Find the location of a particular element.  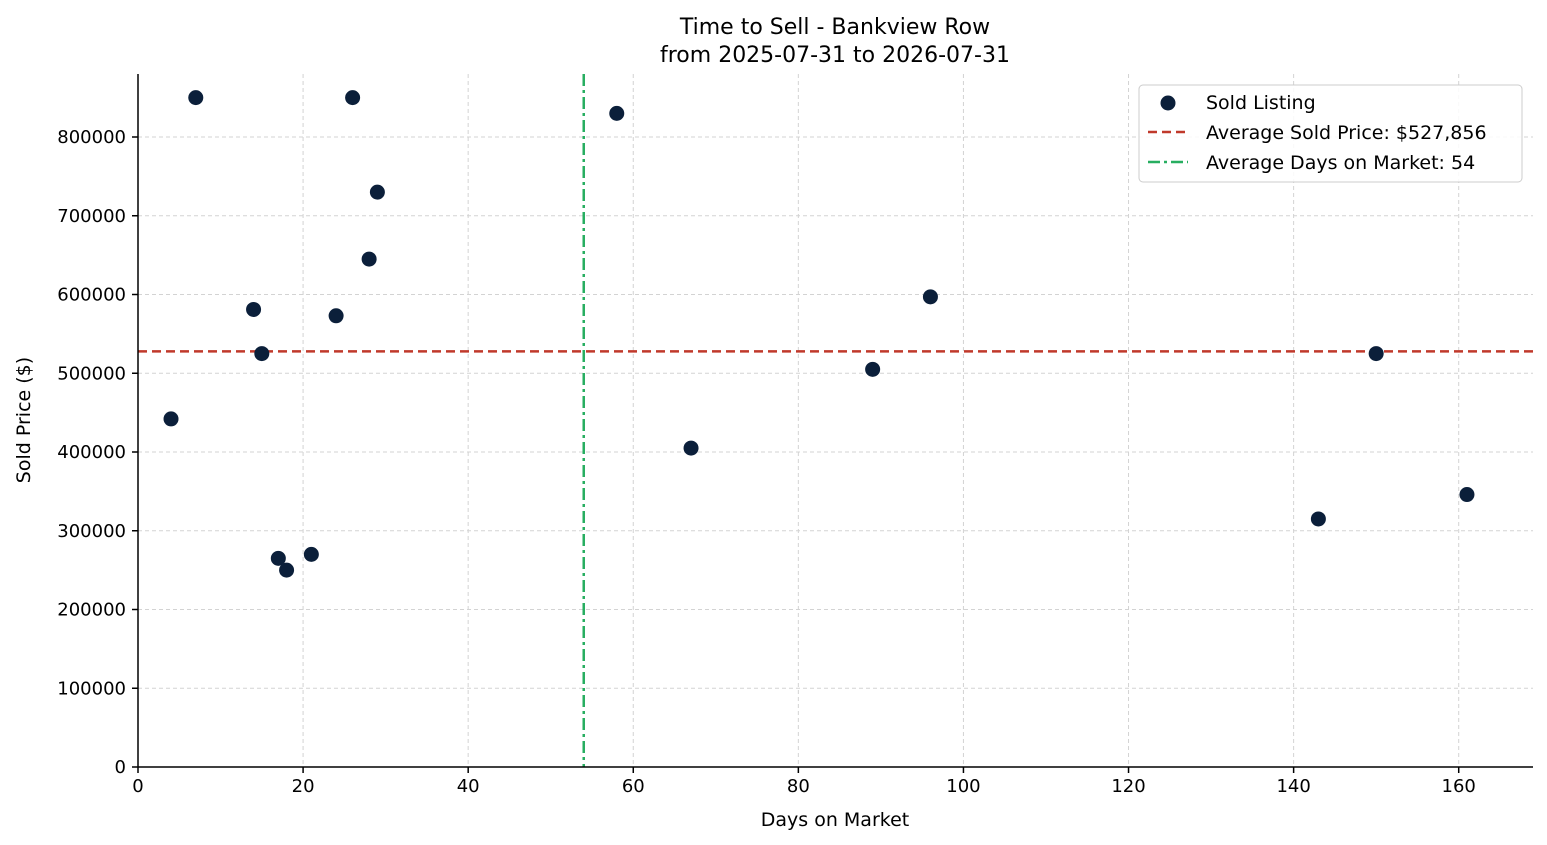

x-axis-label: Days on Market is located at coordinates (835, 820).